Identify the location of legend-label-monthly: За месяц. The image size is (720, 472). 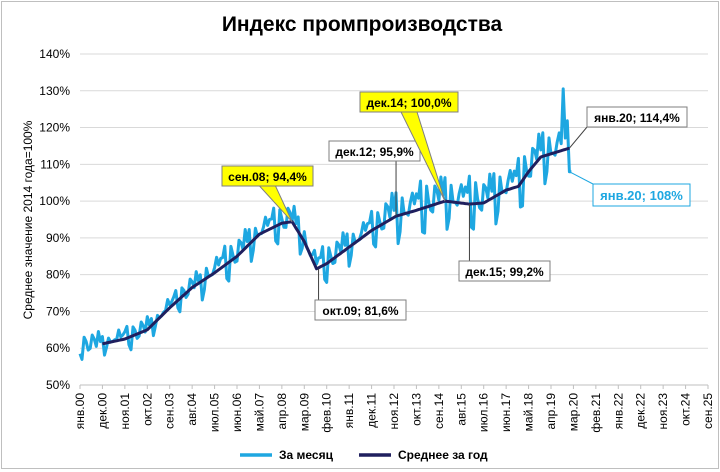
(306, 455).